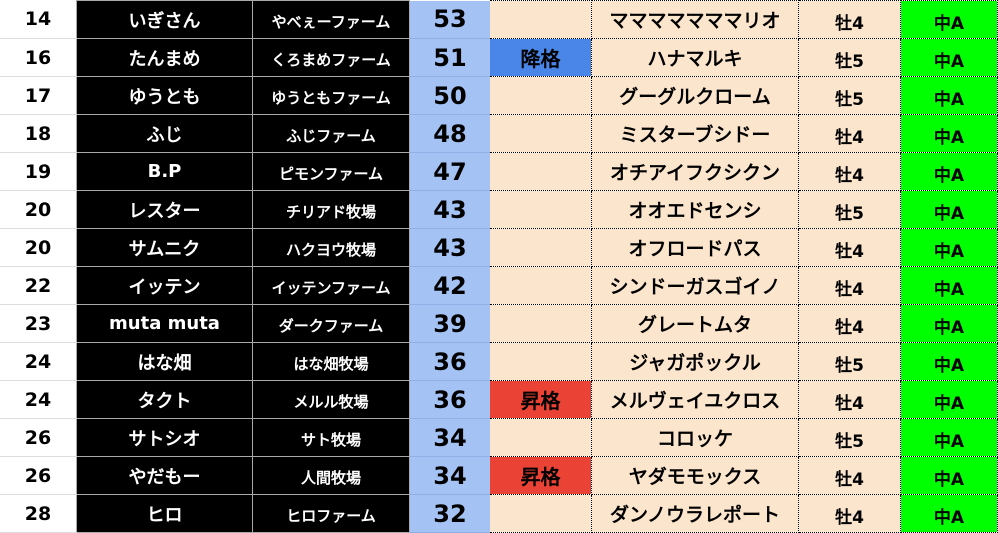  I want to click on status-badge-cell: 降格, so click(541, 57).